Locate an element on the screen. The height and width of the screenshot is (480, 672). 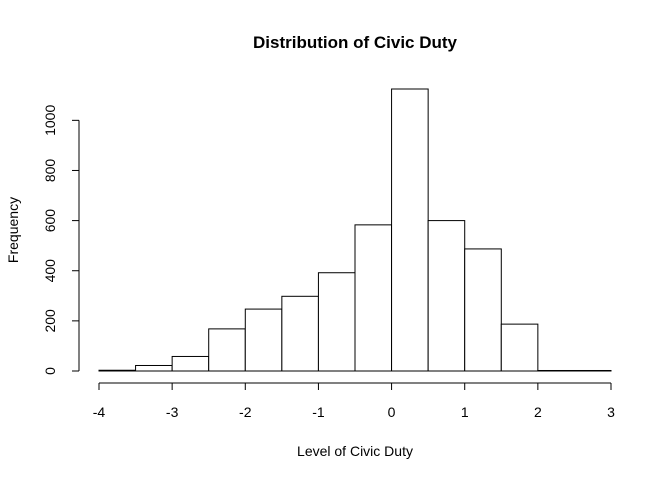
y-axis: 0 200 400 600 800 1000 is located at coordinates (61, 240).